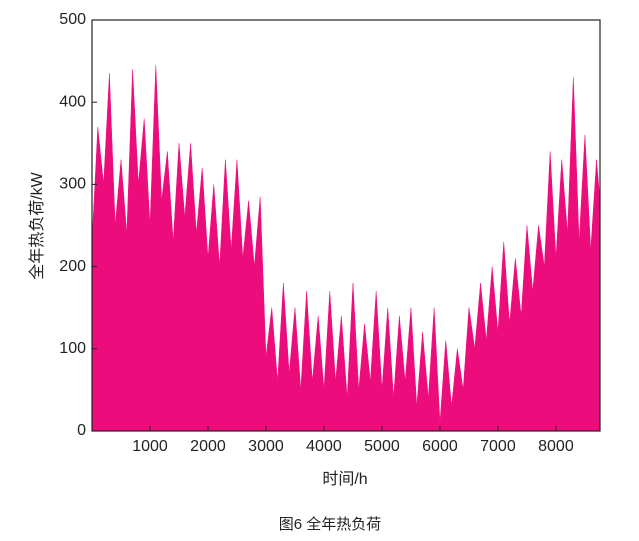 The image size is (639, 541). Describe the element at coordinates (382, 446) in the screenshot. I see `x-tick-label: 5000` at that location.